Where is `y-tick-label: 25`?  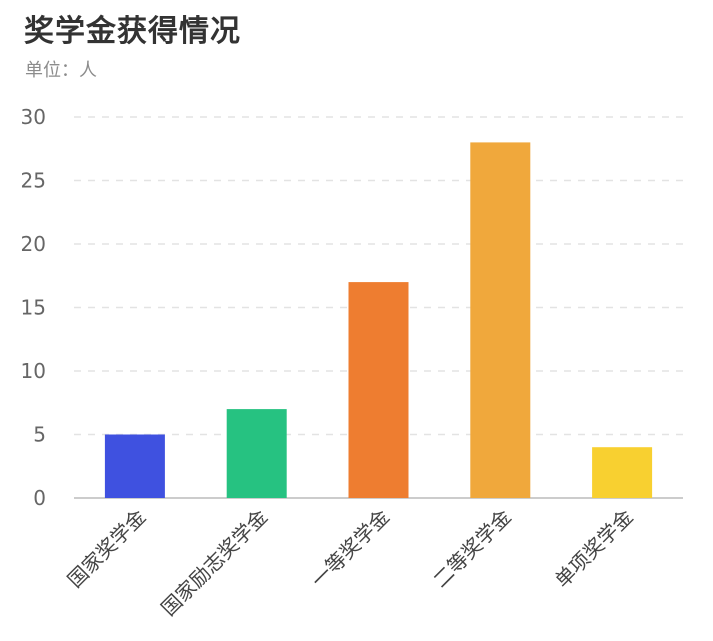
y-tick-label: 25 is located at coordinates (33, 181).